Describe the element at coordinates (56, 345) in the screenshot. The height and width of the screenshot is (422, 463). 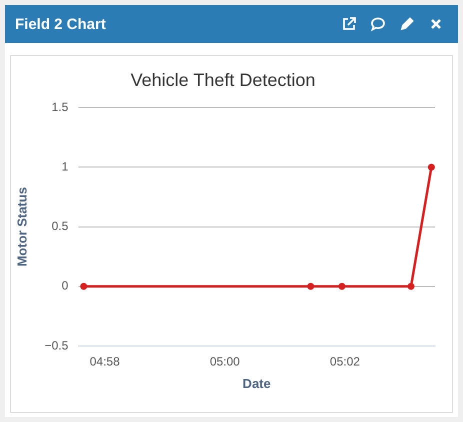
I see `y-tick-label: −0.5` at that location.